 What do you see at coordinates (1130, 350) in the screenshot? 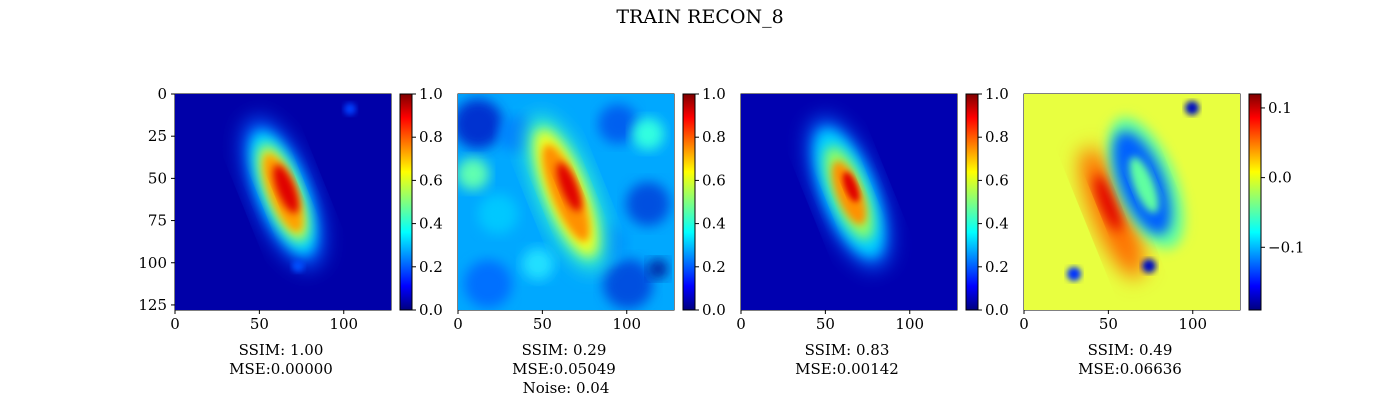
I see `caption-line: SSIM: 0.49` at bounding box center [1130, 350].